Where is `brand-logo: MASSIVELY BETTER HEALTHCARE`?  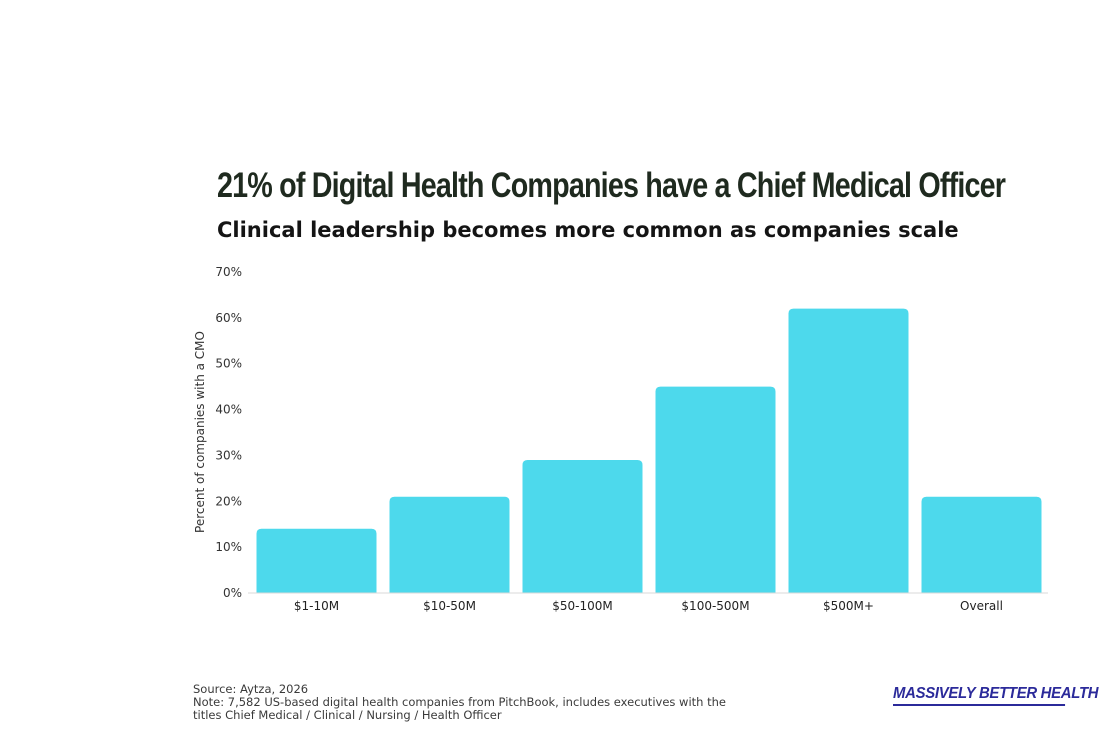
brand-logo: MASSIVELY BETTER HEALTHCARE is located at coordinates (996, 695).